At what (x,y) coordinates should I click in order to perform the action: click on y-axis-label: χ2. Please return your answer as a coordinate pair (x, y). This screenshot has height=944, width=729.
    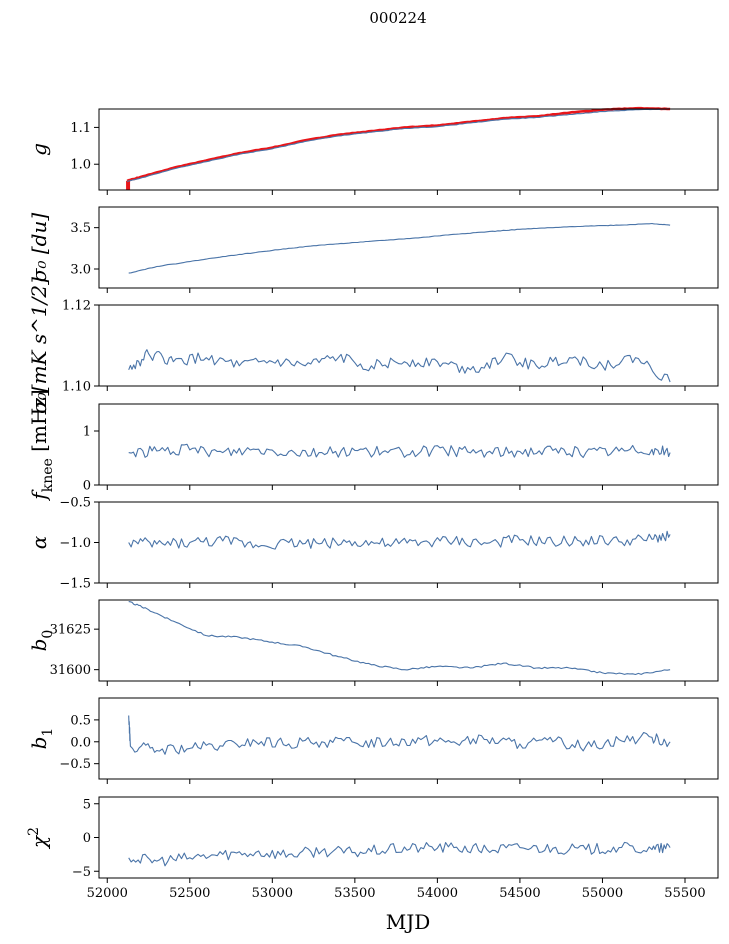
    Looking at the image, I should click on (38, 838).